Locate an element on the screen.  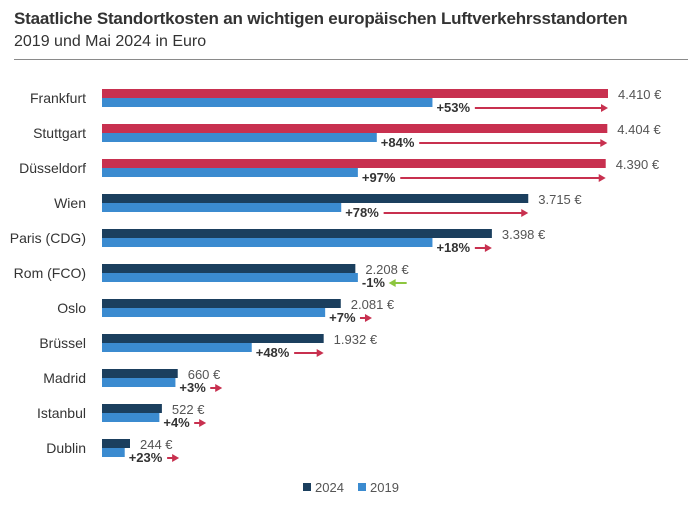
category-label: Paris (CDG) is located at coordinates (48, 238).